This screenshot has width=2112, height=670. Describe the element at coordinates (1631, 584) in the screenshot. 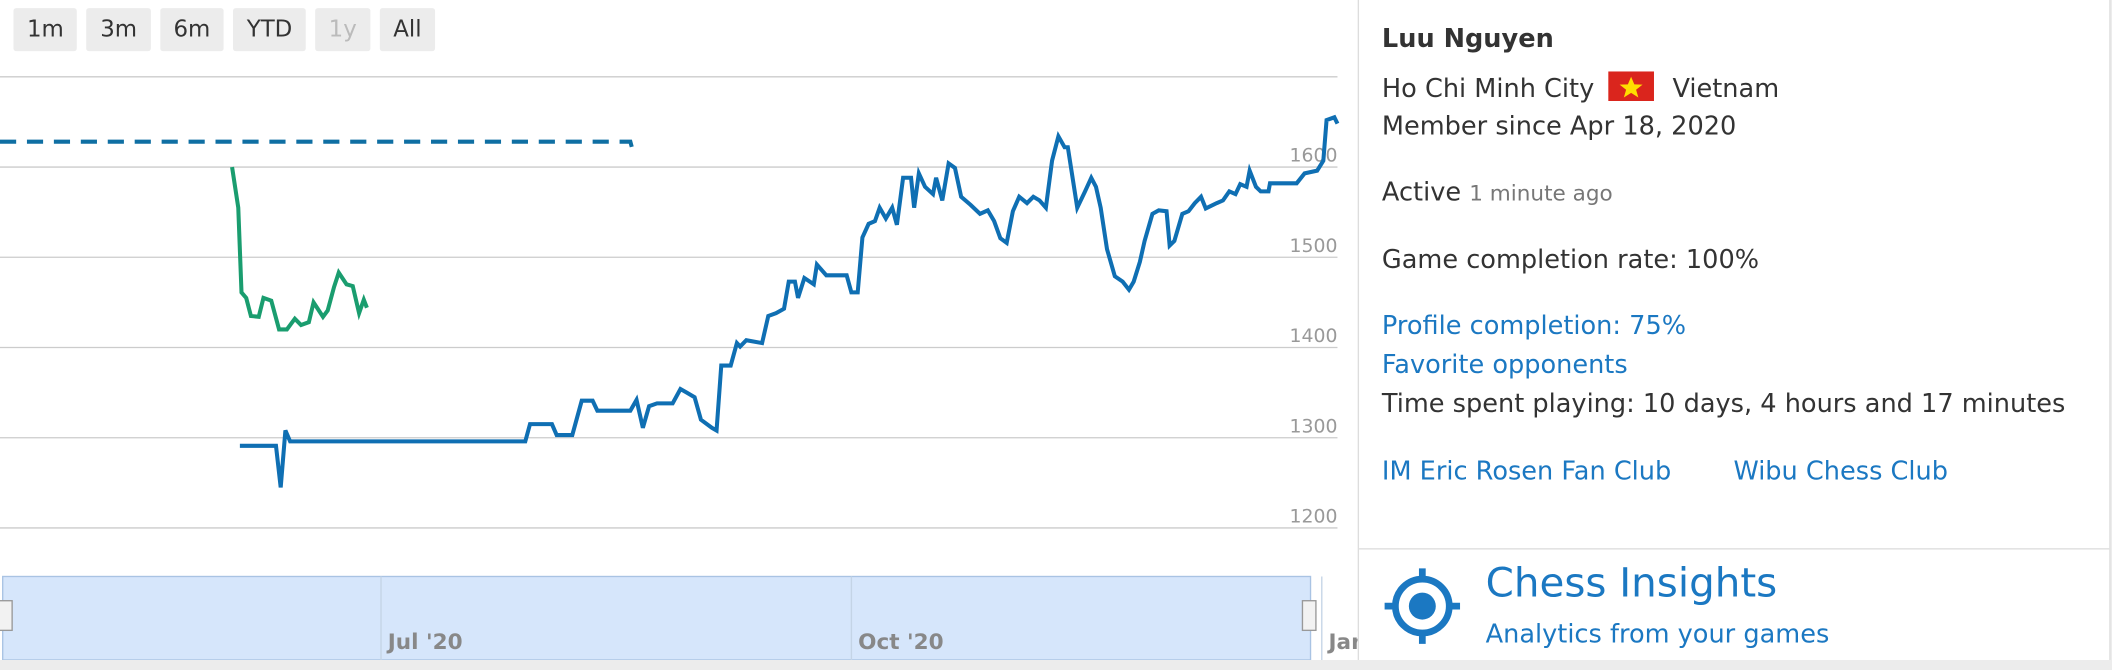

I see `insights-title: Chess Insights` at that location.